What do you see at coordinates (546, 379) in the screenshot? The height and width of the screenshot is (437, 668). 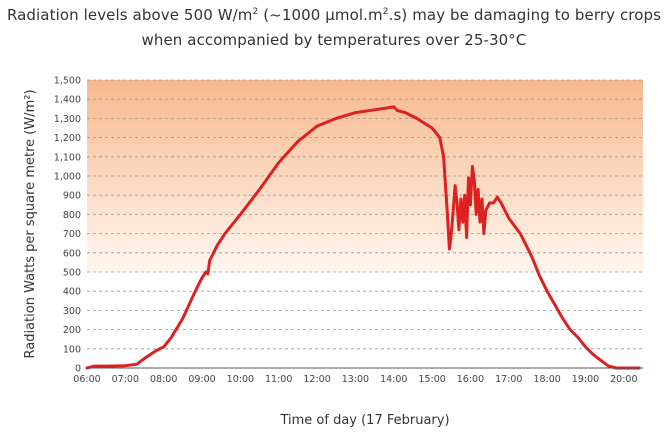 I see `x-tick-label: 18:00` at bounding box center [546, 379].